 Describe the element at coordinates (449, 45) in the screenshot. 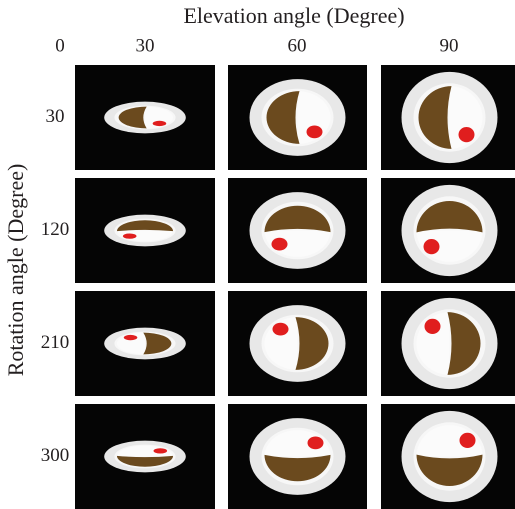

I see `column-label: 90` at that location.